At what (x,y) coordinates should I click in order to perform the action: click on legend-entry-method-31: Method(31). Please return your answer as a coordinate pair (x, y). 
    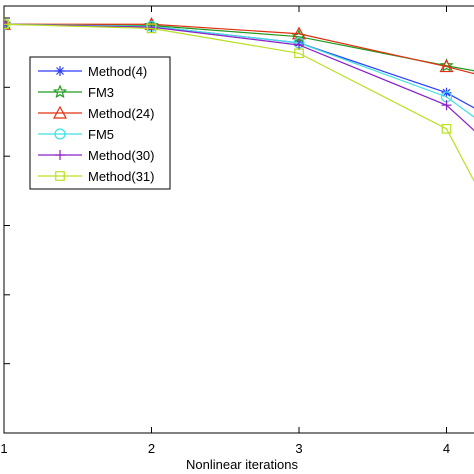
    Looking at the image, I should click on (96, 176).